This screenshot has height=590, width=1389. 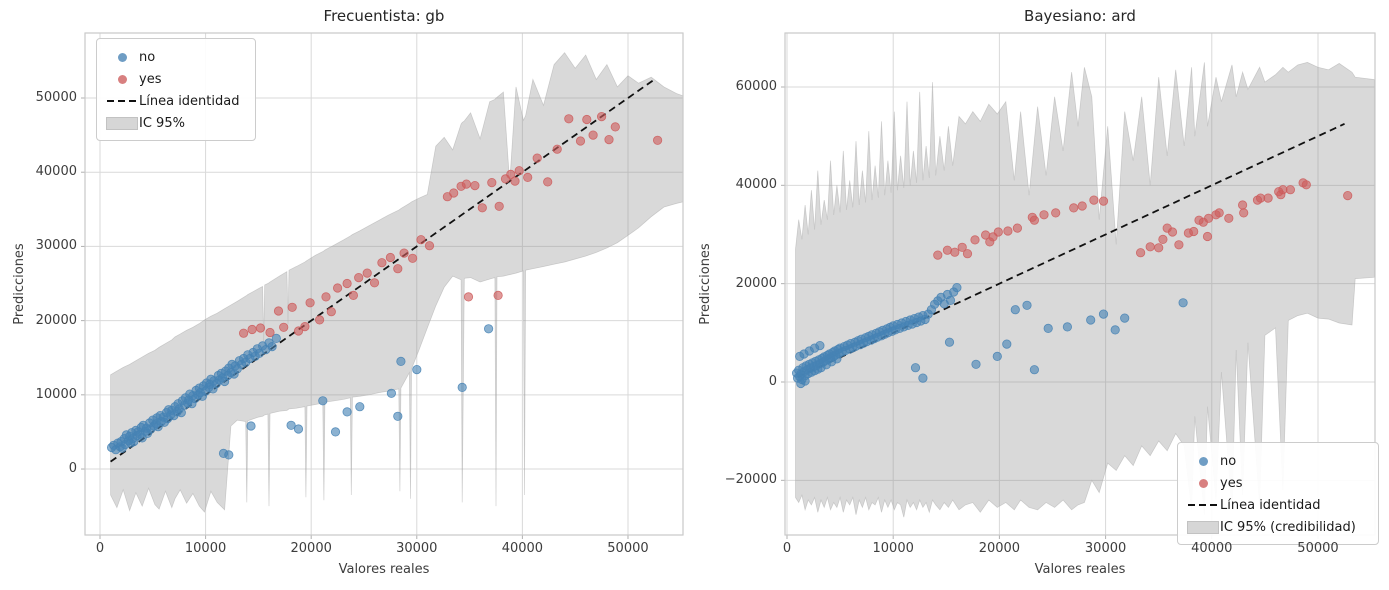 I want to click on x-axis-label-left: Valores reales, so click(x=384, y=569).